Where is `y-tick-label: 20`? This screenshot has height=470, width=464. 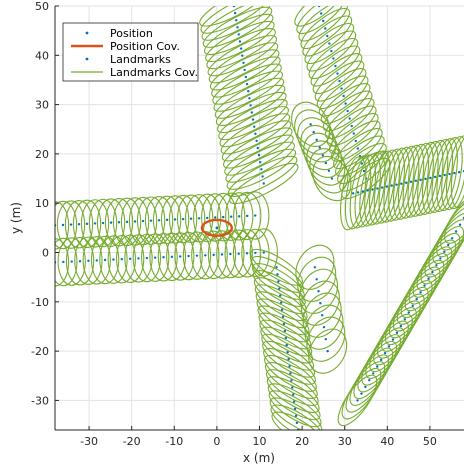 y-tick-label: 20 is located at coordinates (42, 154).